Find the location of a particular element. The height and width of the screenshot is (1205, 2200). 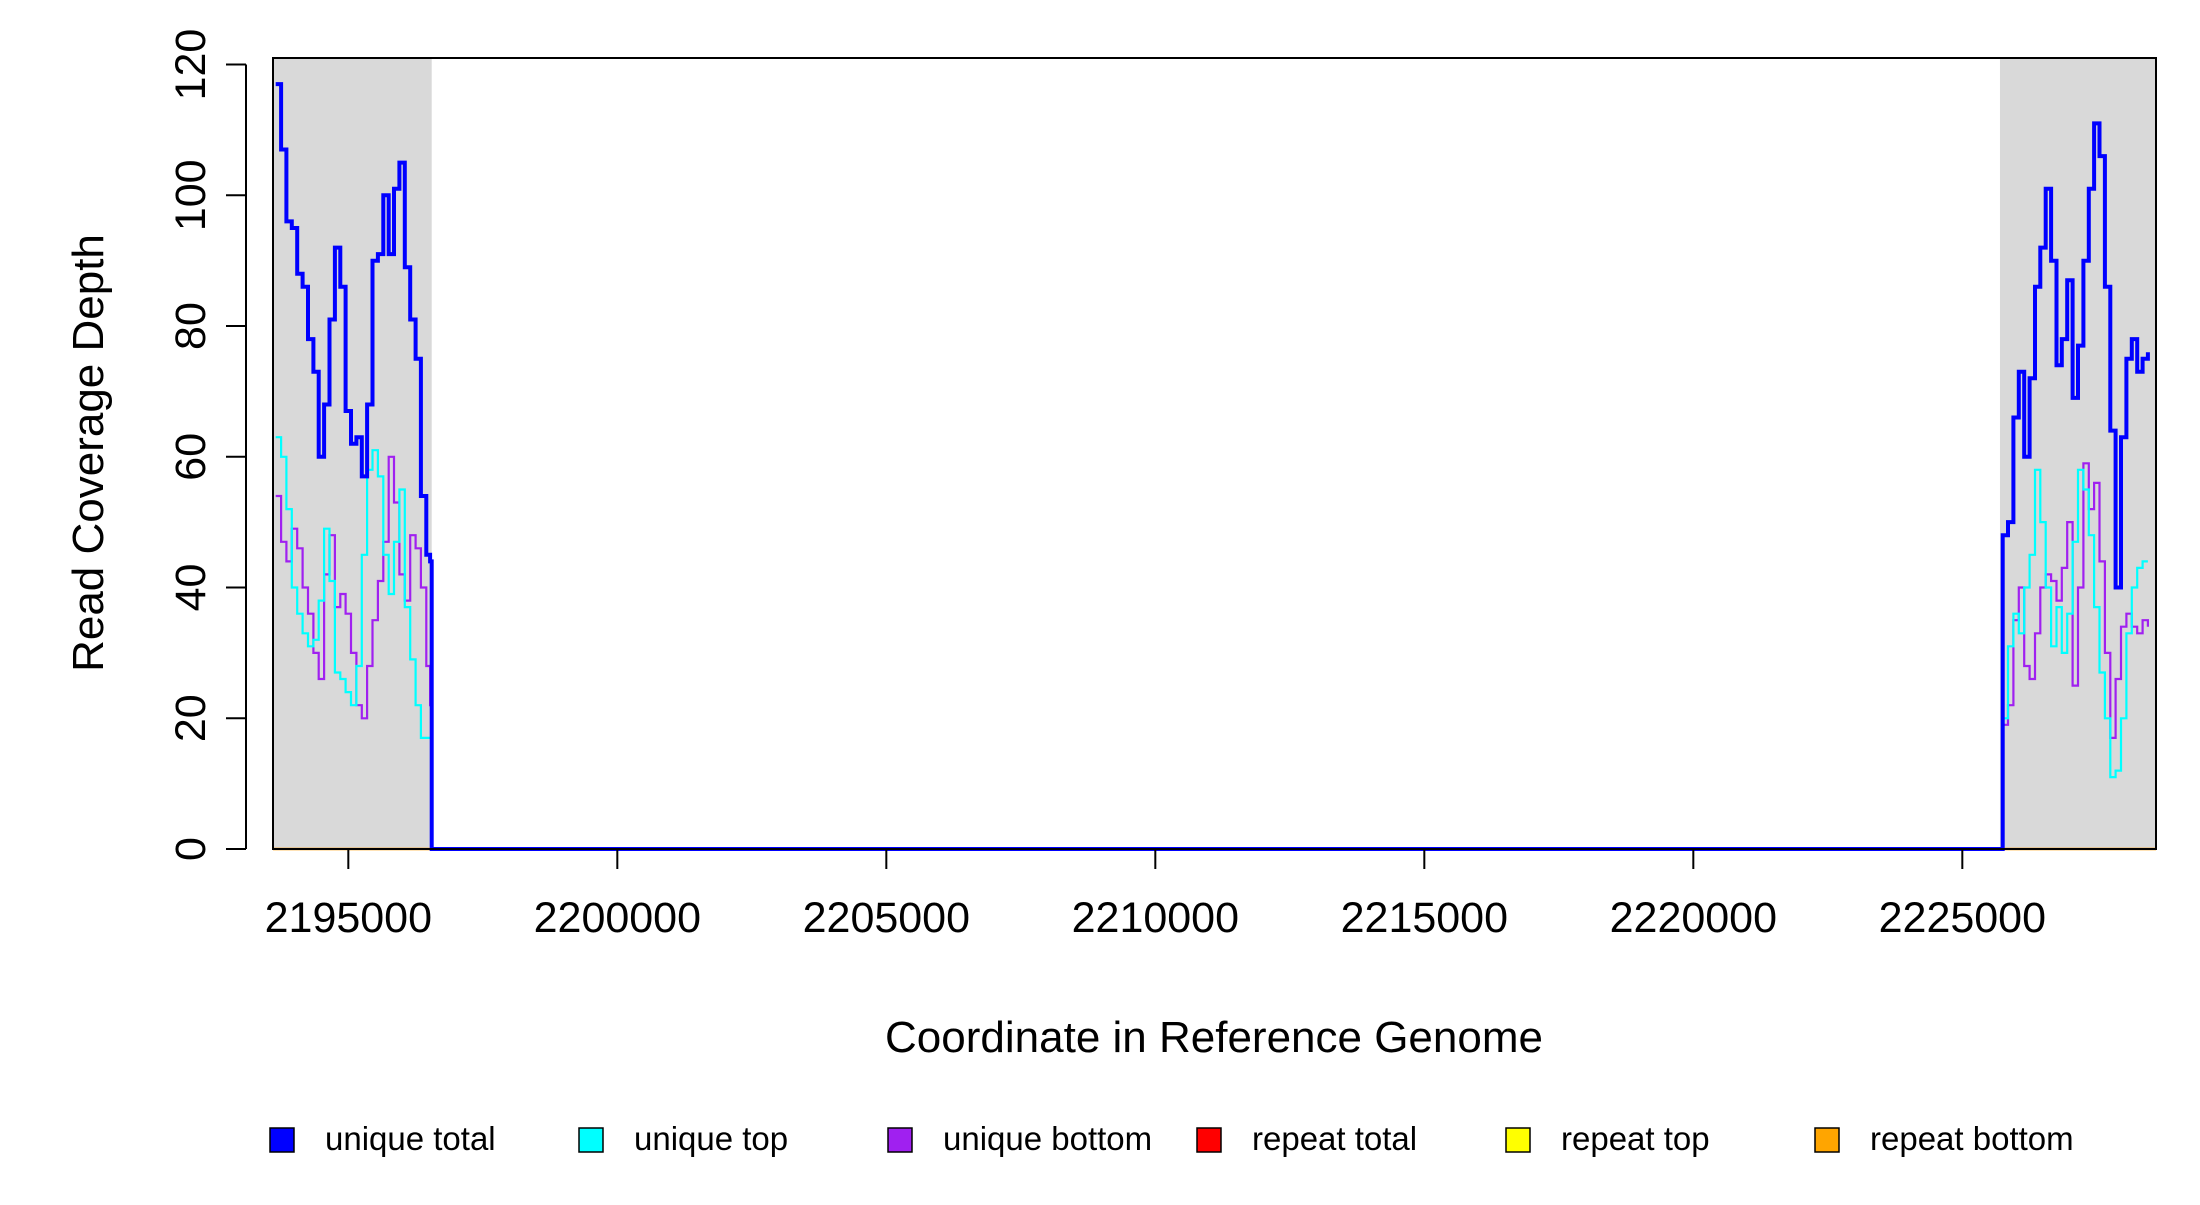

y-tick-label-40: 40 is located at coordinates (191, 588).